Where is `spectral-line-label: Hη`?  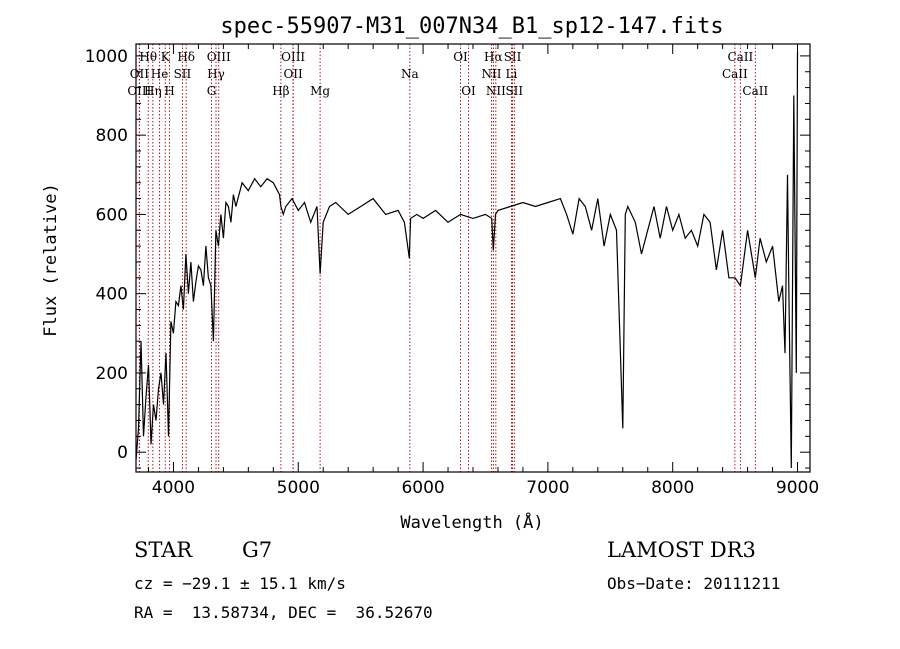
spectral-line-label: Hη is located at coordinates (153, 91).